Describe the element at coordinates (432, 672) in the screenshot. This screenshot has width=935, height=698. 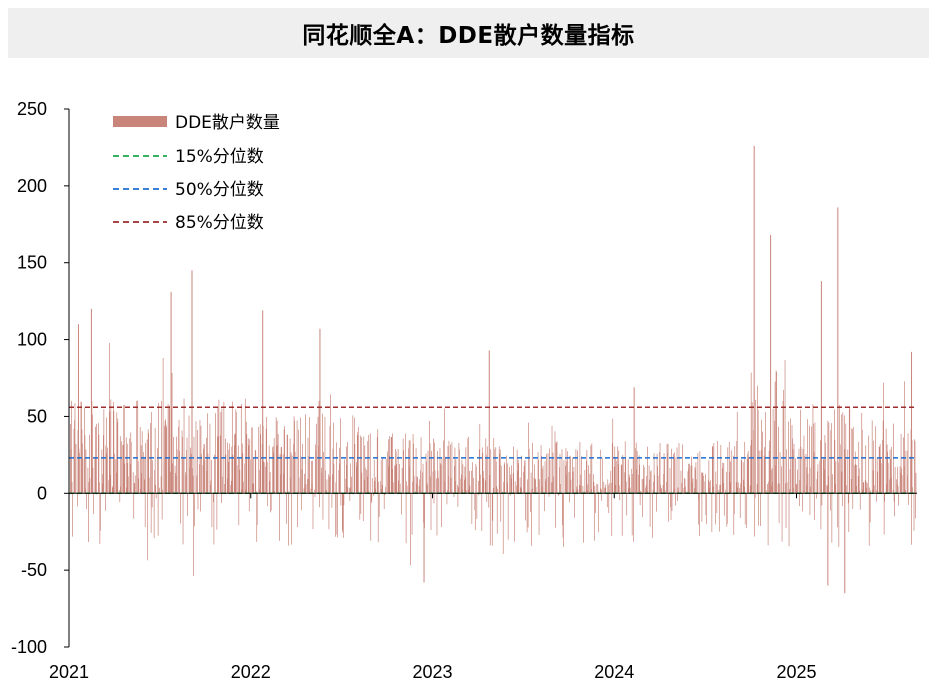
I see `x-tick-label: 2023` at that location.